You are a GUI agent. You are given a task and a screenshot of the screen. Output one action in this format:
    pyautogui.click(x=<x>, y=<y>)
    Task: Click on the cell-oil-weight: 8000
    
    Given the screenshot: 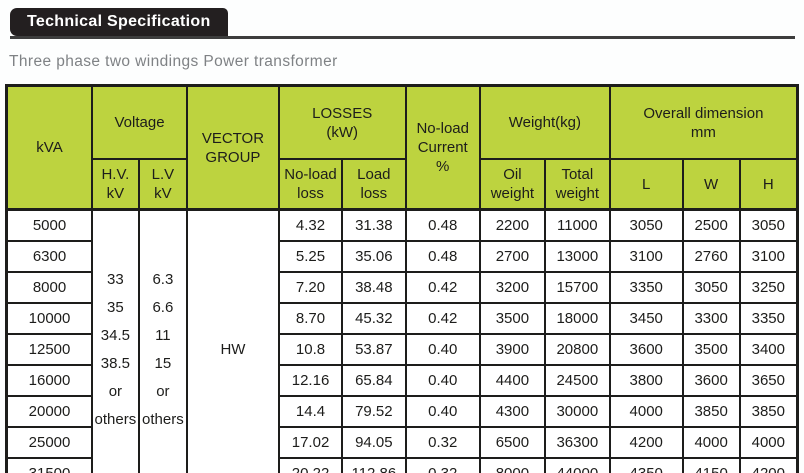 What is the action you would take?
    pyautogui.click(x=512, y=465)
    